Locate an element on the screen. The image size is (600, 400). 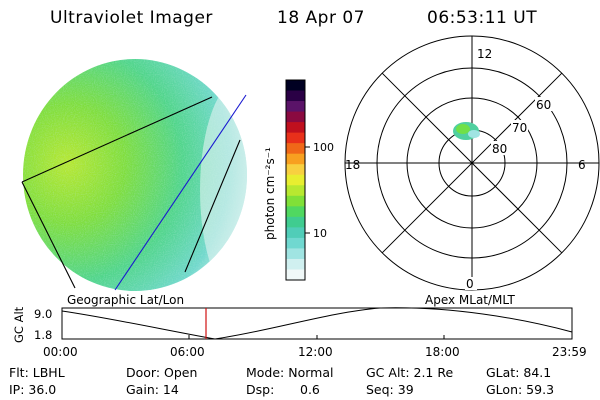
y-tick-9: 9.0 is located at coordinates (43, 314).